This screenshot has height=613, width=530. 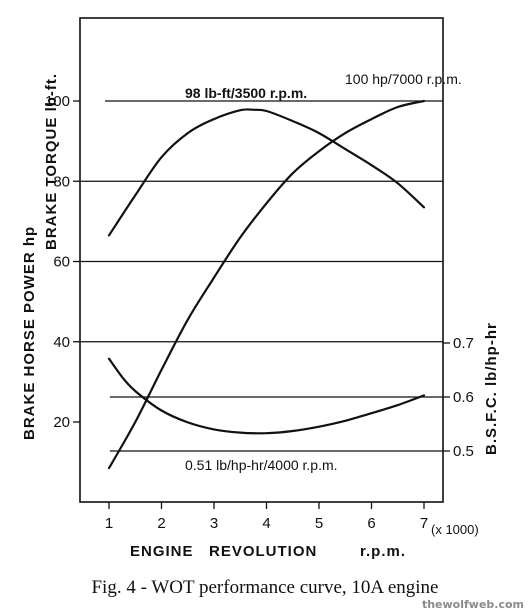 I want to click on y-left-tick-label: 60, so click(x=61, y=262).